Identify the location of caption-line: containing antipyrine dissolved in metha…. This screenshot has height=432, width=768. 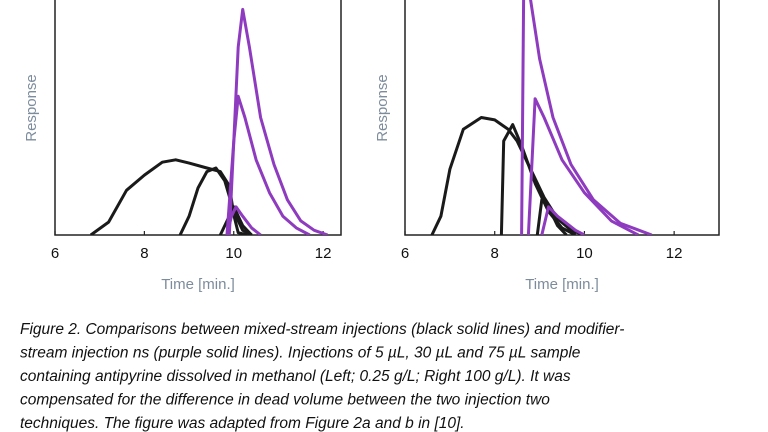
(295, 376).